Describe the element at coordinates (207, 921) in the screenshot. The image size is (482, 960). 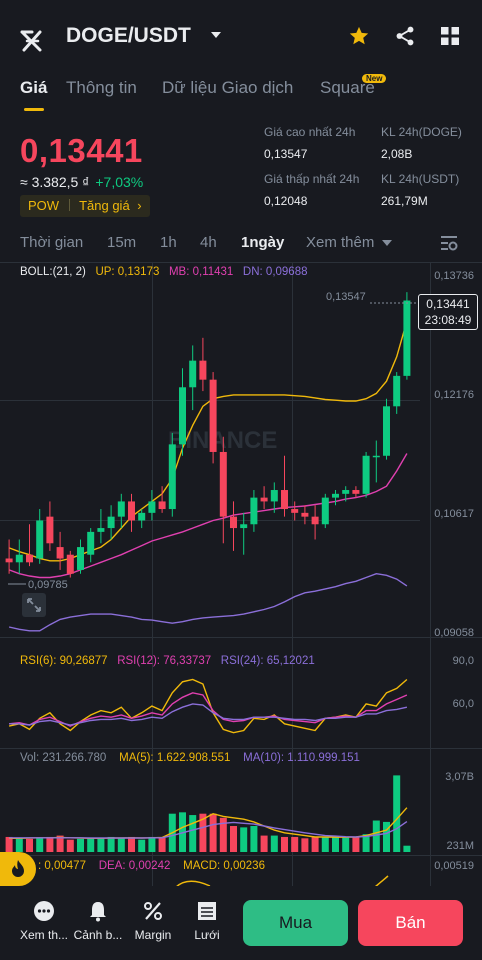
I see `nav-grid: Lưới` at that location.